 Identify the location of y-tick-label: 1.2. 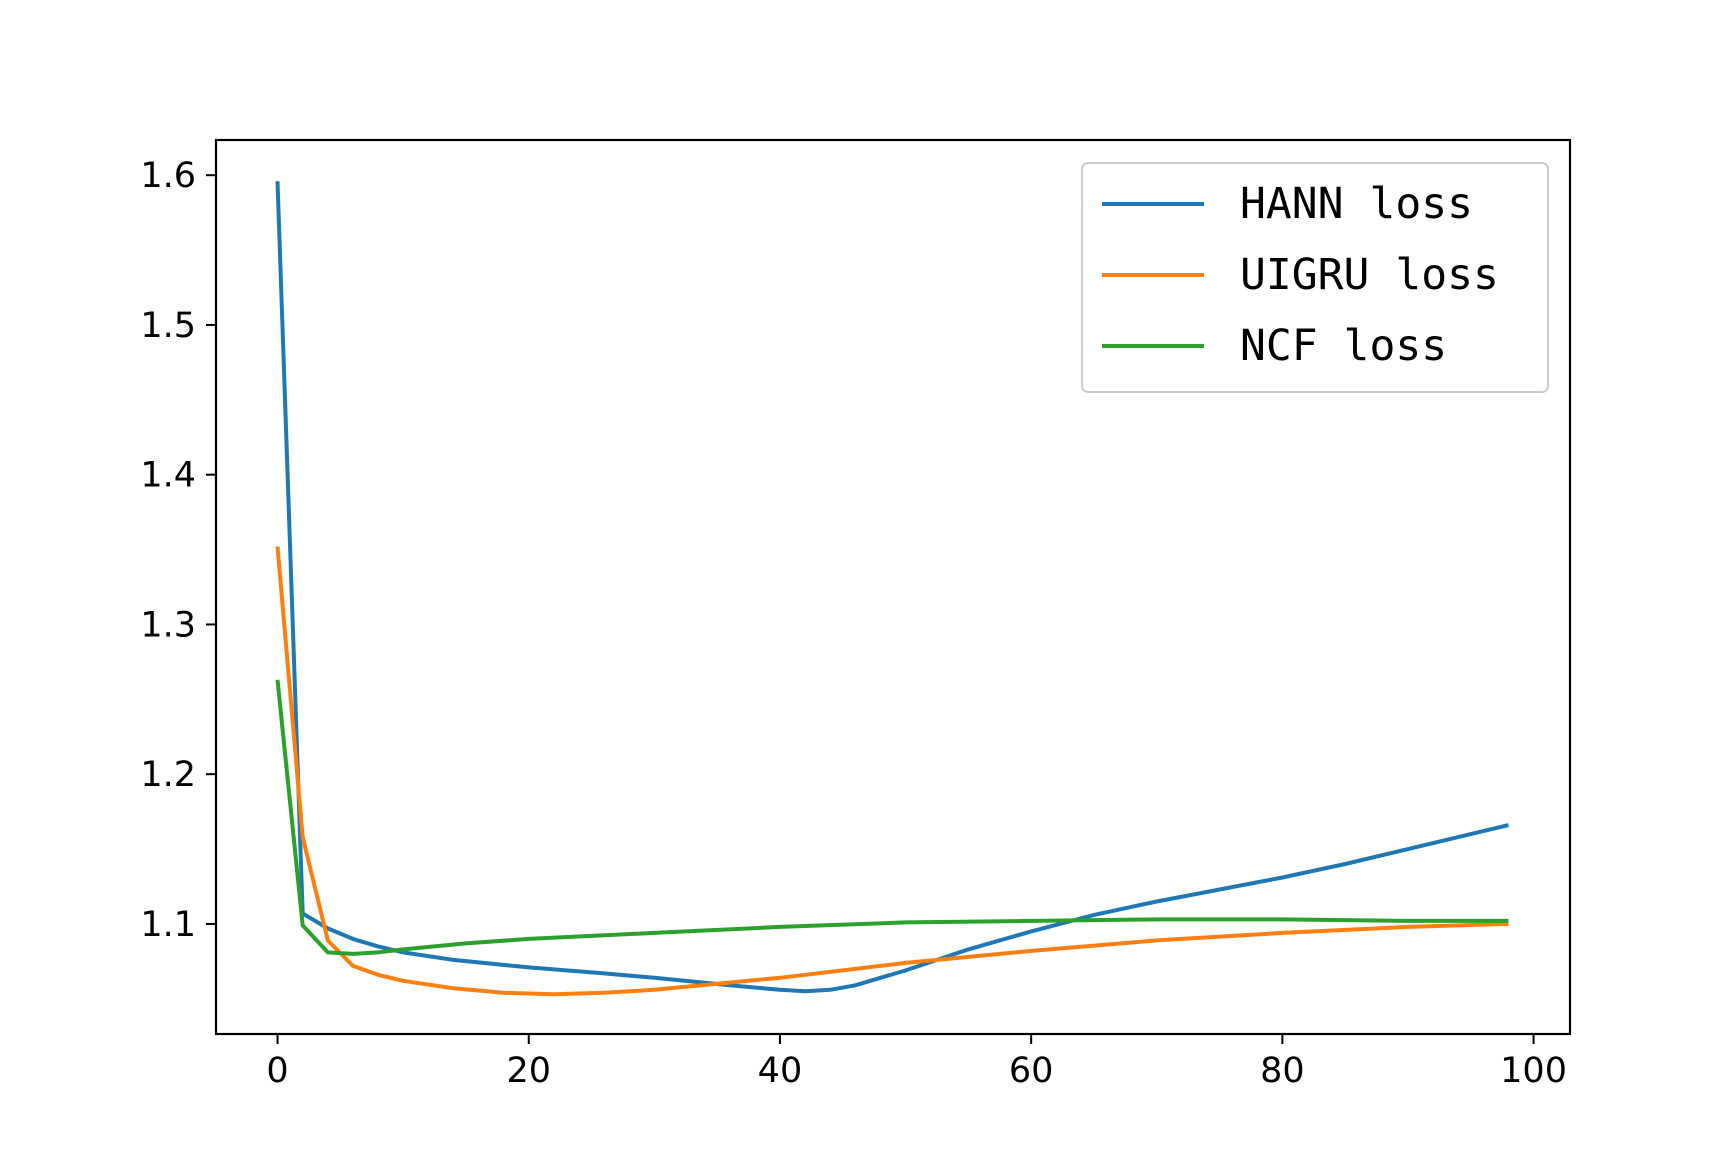
(168, 775).